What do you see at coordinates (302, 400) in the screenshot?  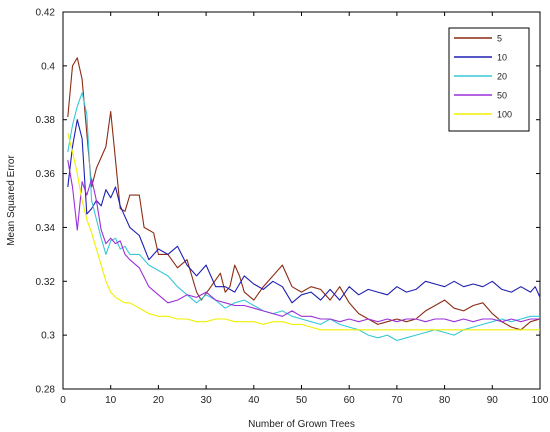 I see `x-tick-label: 50` at bounding box center [302, 400].